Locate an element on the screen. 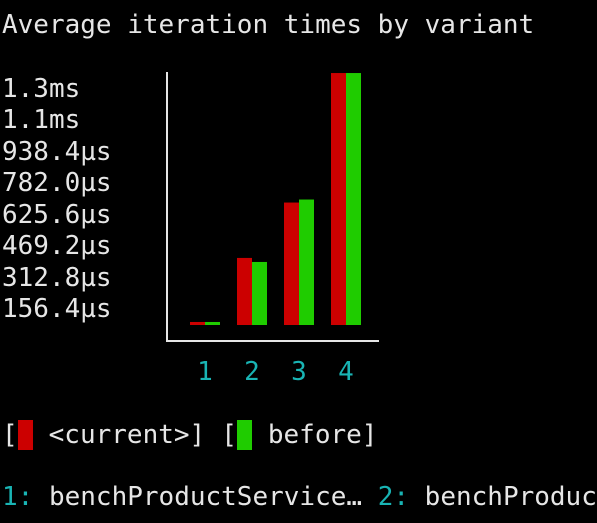  y-tick-label: 1.1ms is located at coordinates (41, 120).